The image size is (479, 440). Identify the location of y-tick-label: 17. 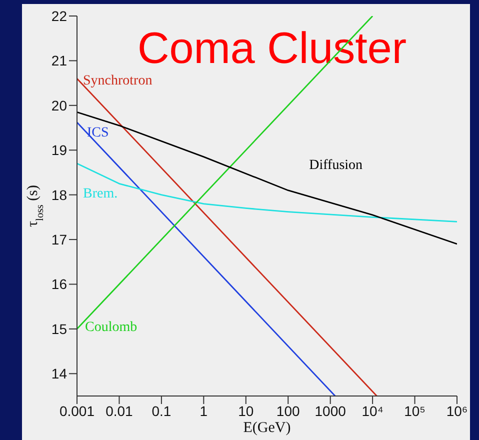
(59, 240).